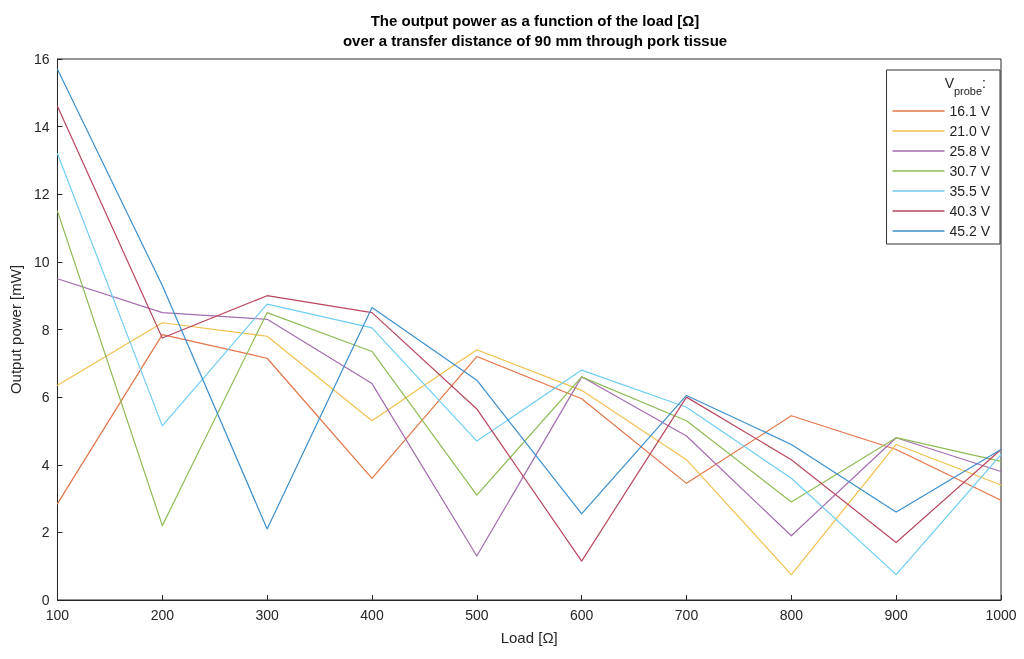 This screenshot has width=1024, height=659. What do you see at coordinates (15, 329) in the screenshot?
I see `y-axis-title: Output power [mW]` at bounding box center [15, 329].